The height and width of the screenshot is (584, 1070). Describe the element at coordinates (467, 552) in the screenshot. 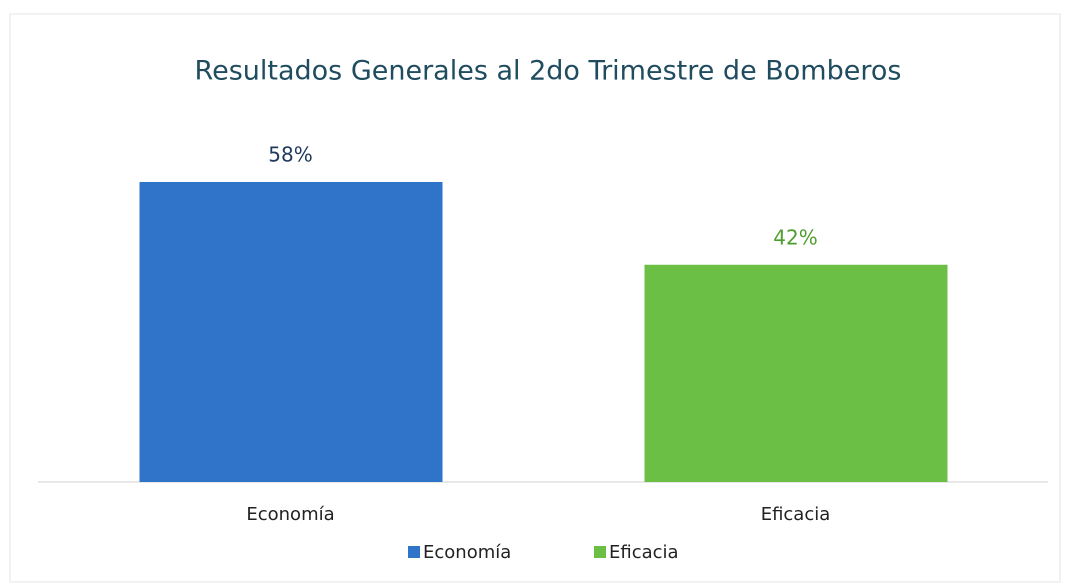

I see `legend-label: Economía` at that location.